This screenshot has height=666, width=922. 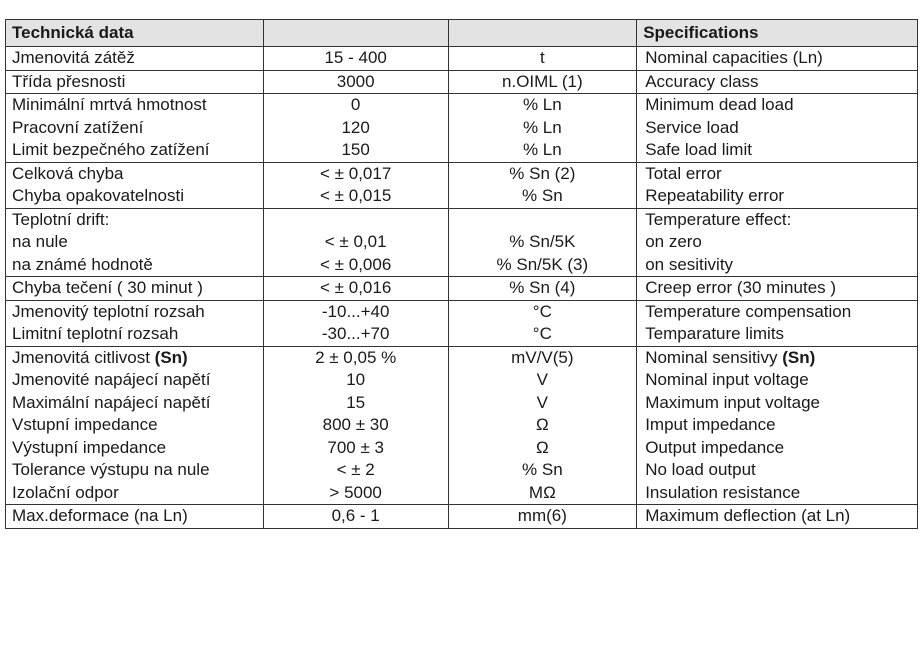 I want to click on row-label: Výstupní impedance, so click(x=134, y=447).